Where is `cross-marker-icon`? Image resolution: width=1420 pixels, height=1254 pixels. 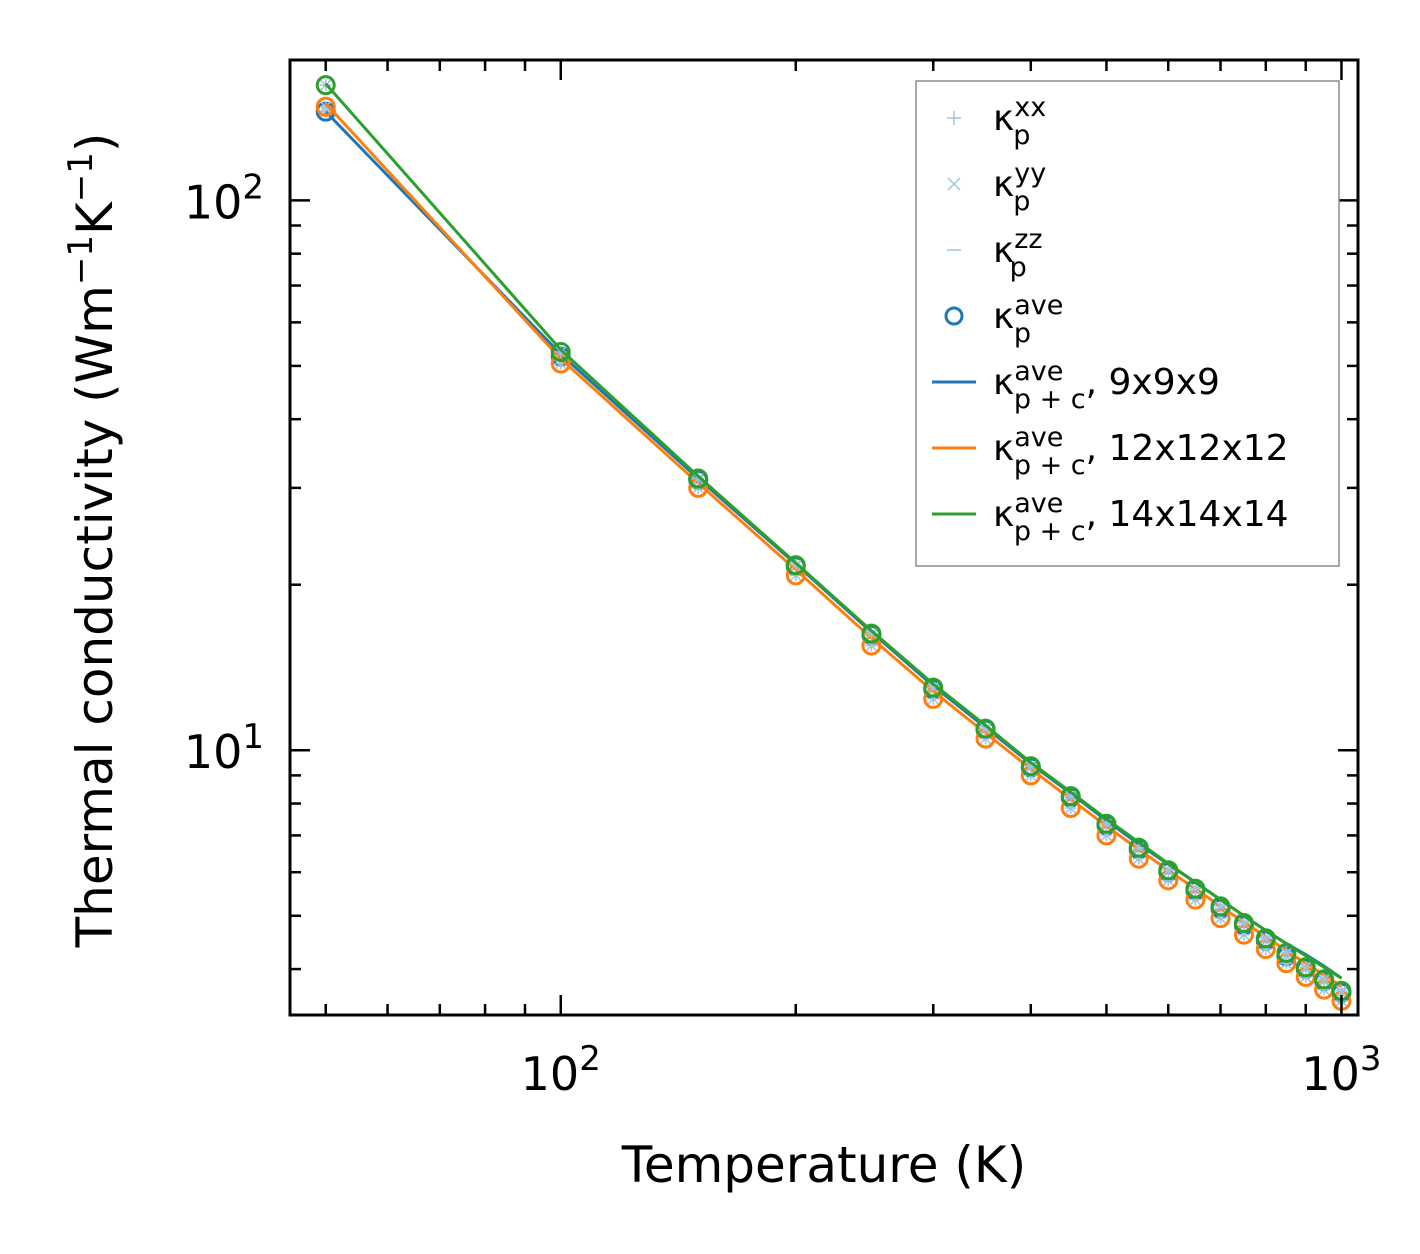
cross-marker-icon is located at coordinates (954, 184).